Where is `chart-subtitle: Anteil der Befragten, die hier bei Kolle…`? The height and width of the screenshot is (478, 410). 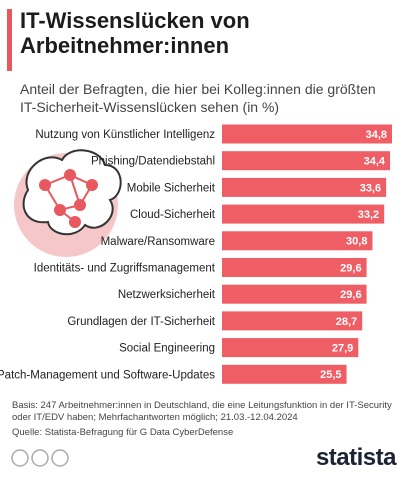
chart-subtitle: Anteil der Befragten, die hier bei Kolle… is located at coordinates (198, 98).